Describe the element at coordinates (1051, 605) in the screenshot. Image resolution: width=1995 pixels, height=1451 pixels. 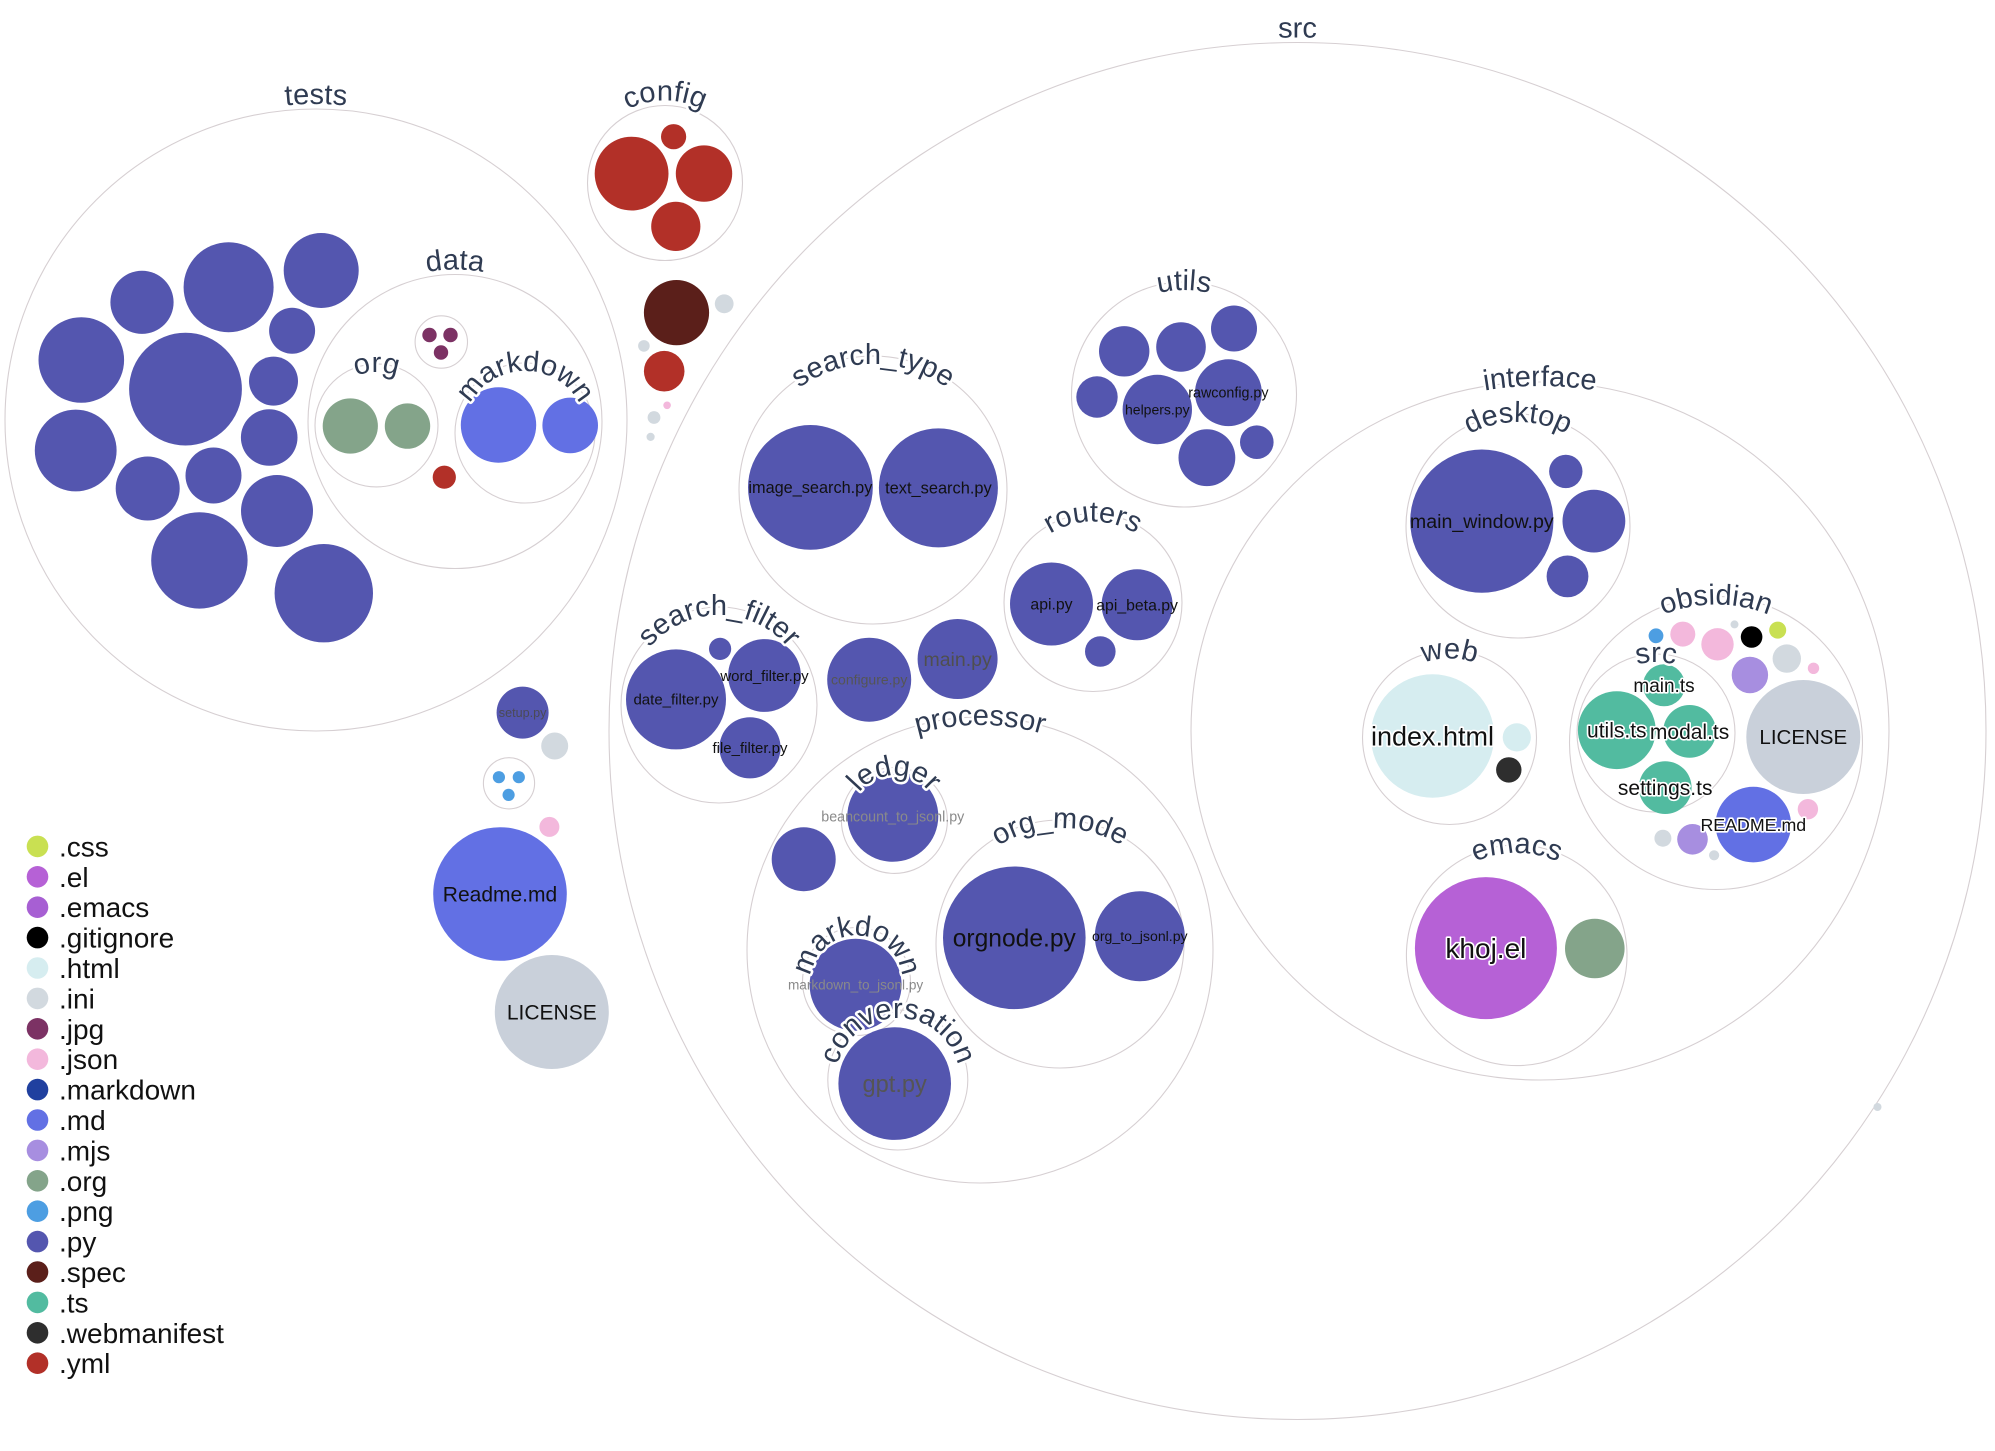
I see `svg-text: api.py` at that location.